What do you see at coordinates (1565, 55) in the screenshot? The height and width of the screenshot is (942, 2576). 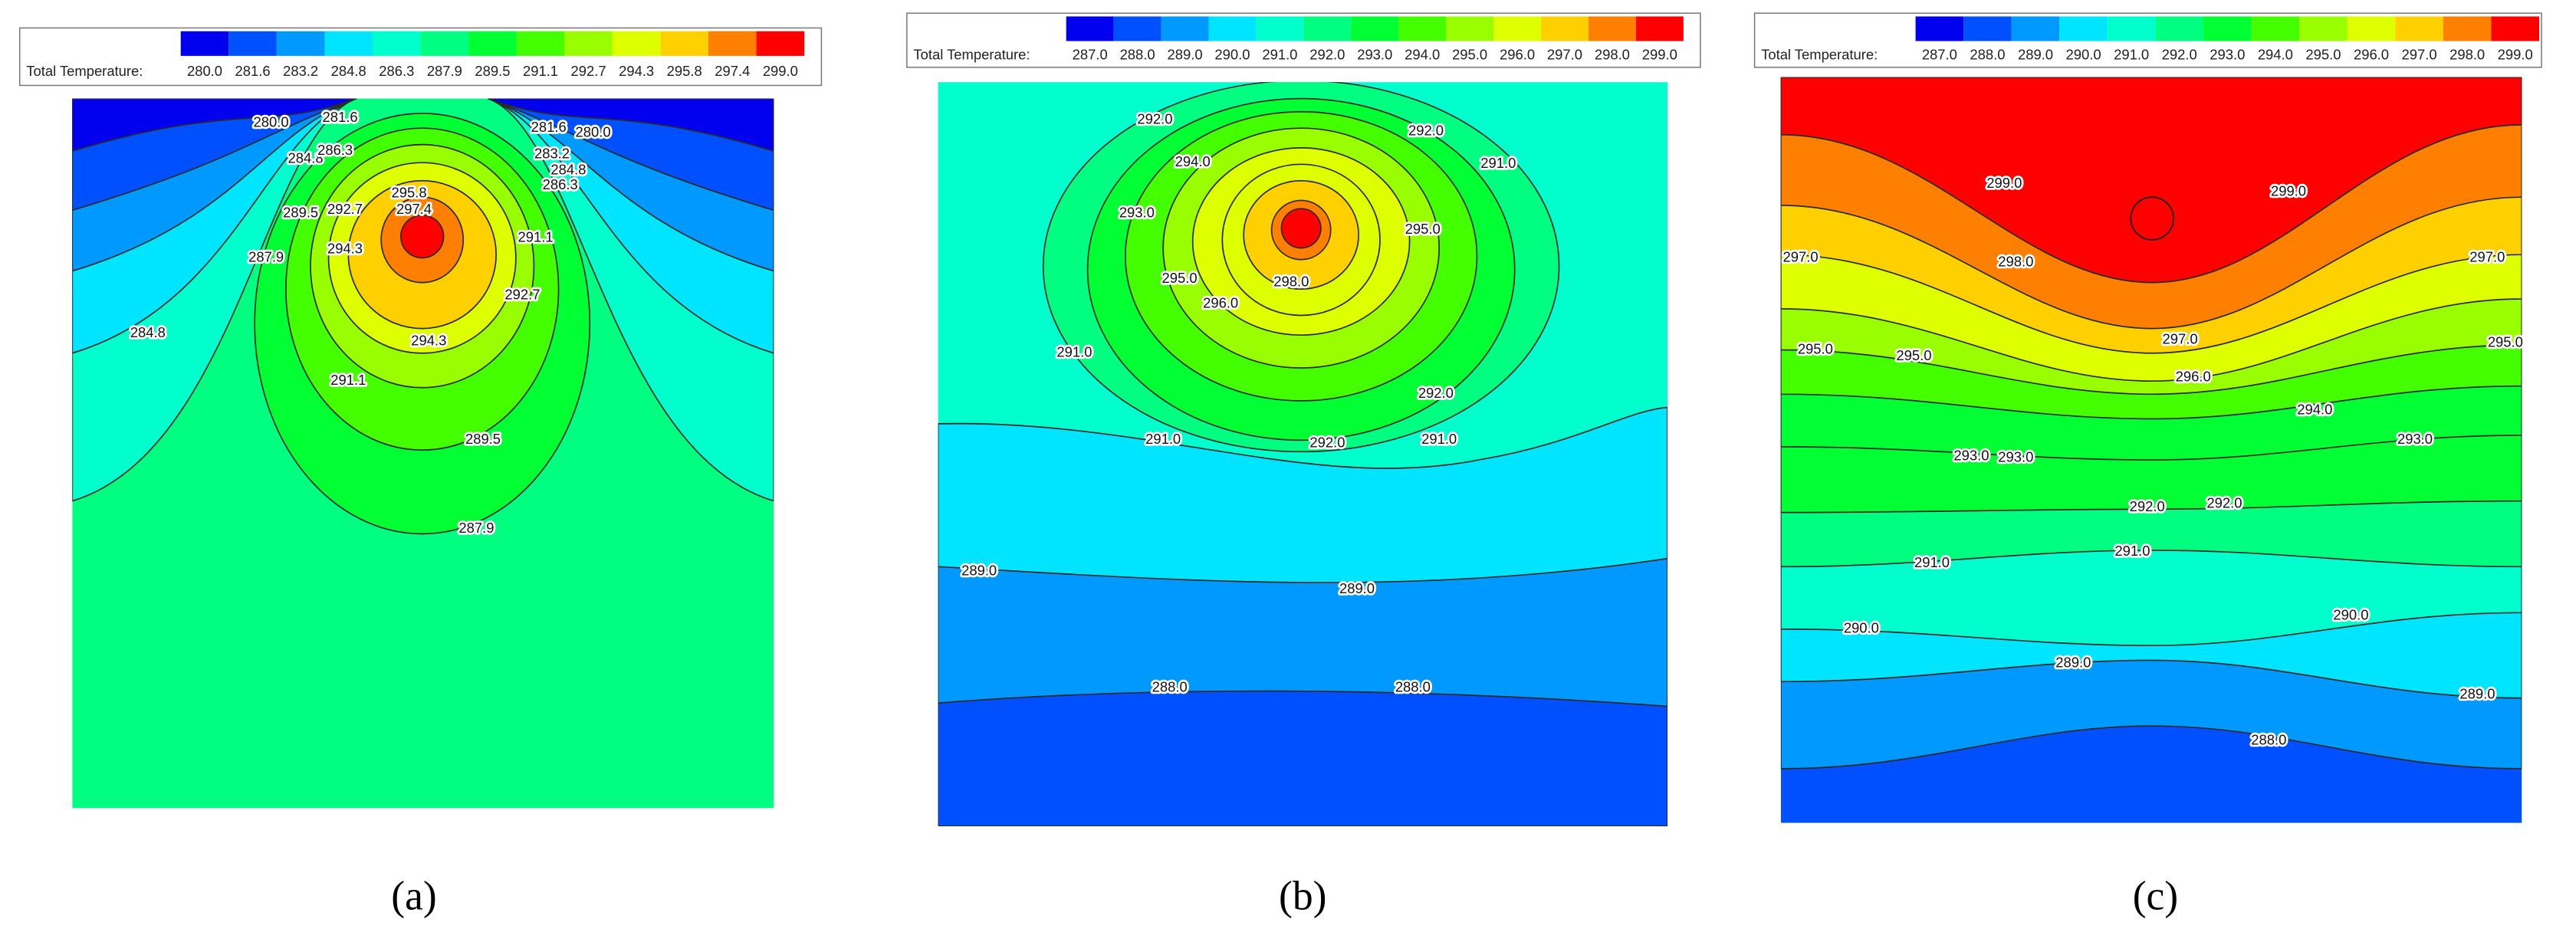 I see `legend-level: 297.0` at bounding box center [1565, 55].